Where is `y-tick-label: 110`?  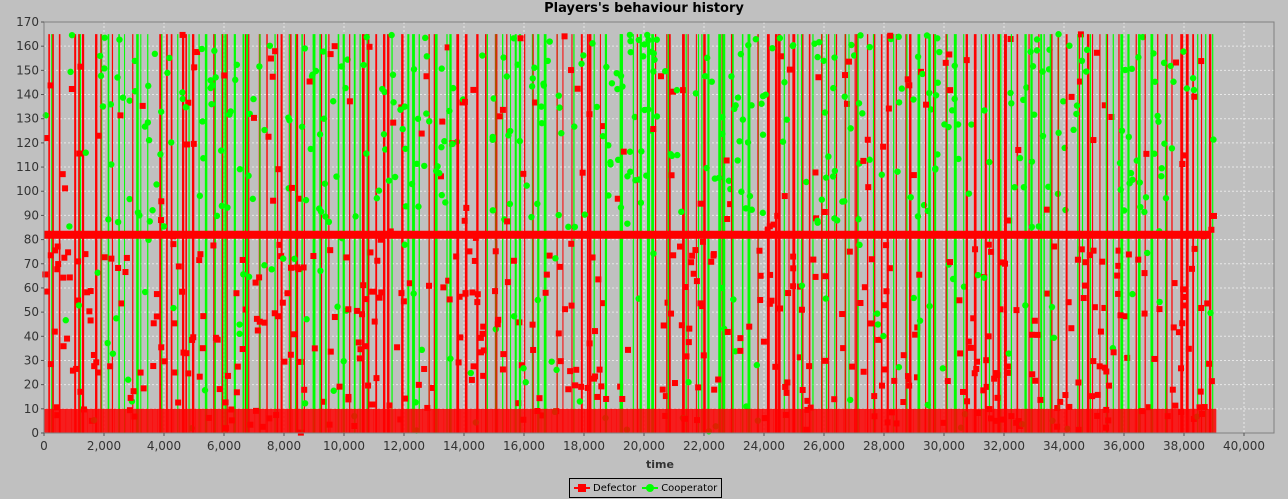
y-tick-label: 110 is located at coordinates (27, 167).